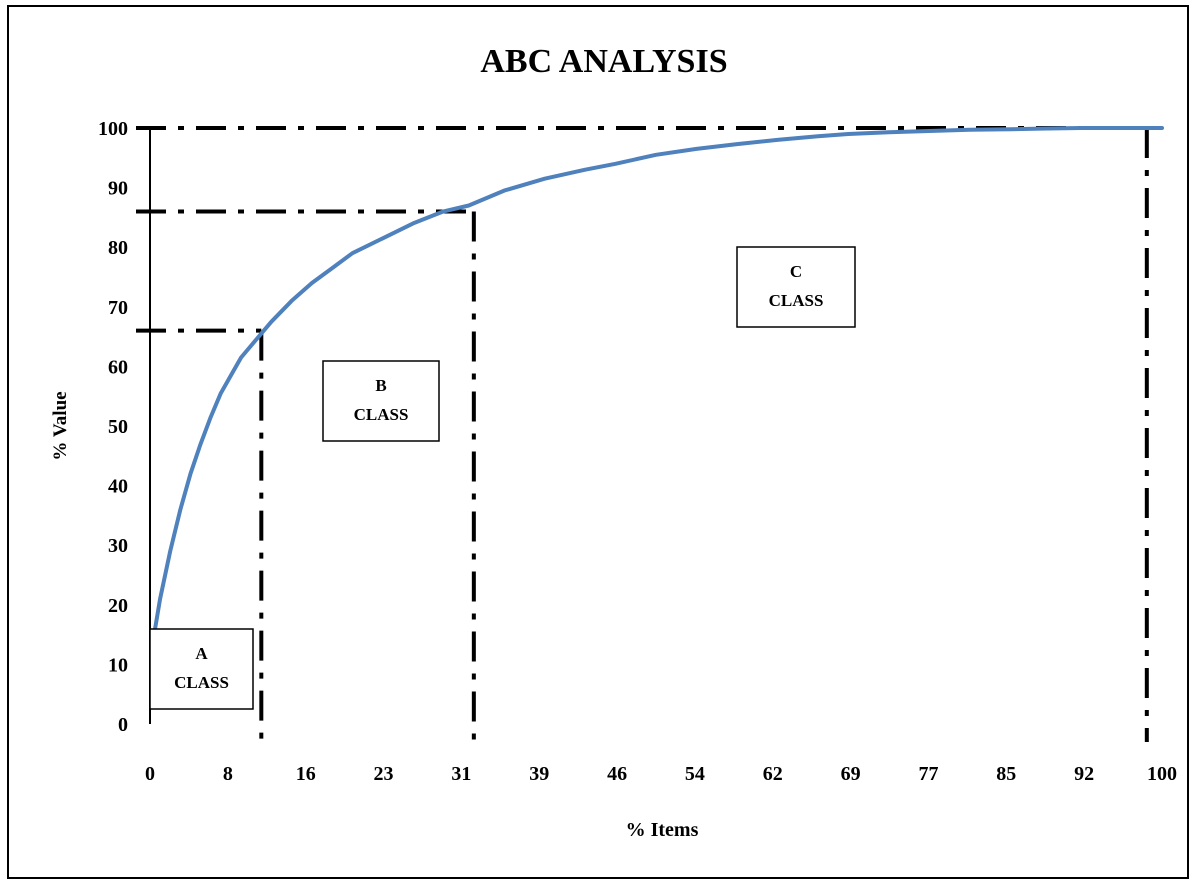 The image size is (1196, 884). Describe the element at coordinates (118, 665) in the screenshot. I see `y-tick-label: 10` at that location.